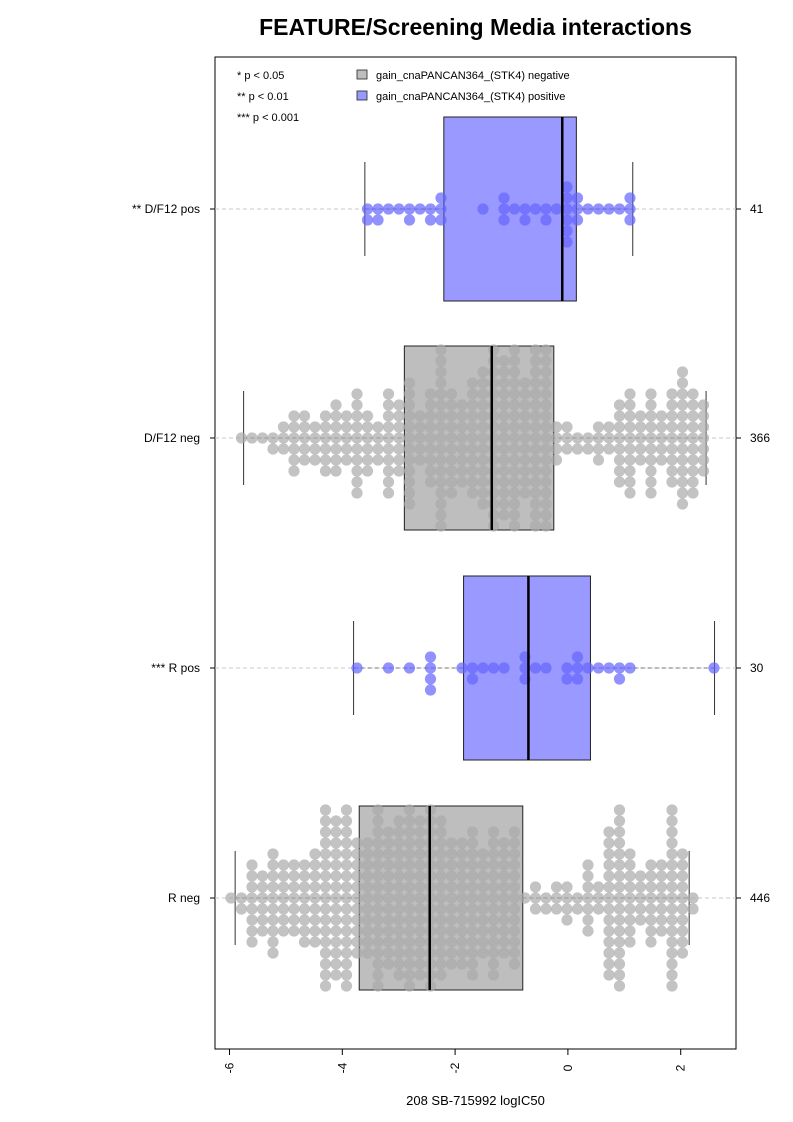 Image resolution: width=793 pixels, height=1122 pixels. Describe the element at coordinates (268, 118) in the screenshot. I see `significance-legend-item: *** p < 0.001` at that location.